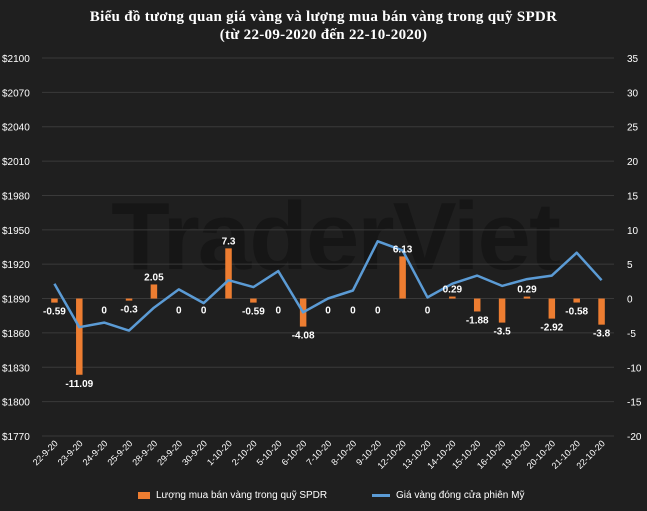 Image resolution: width=647 pixels, height=511 pixels. I want to click on bar-data-label: 6.13, so click(403, 249).